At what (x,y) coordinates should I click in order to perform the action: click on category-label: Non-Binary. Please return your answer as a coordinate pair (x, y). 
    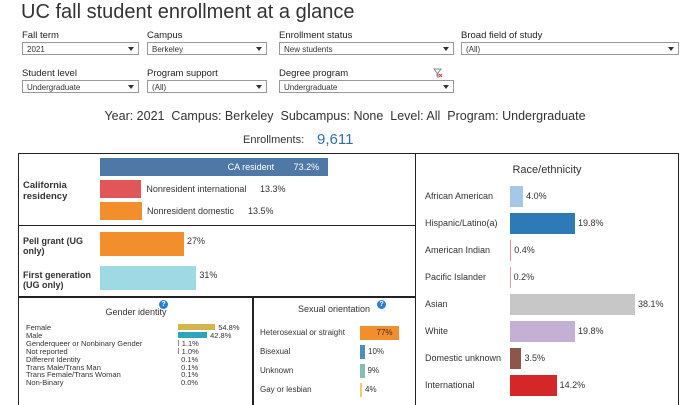
    Looking at the image, I should click on (45, 383).